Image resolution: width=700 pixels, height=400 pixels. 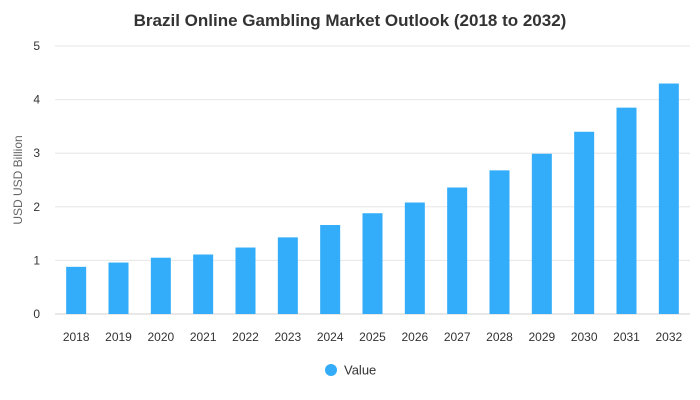 What do you see at coordinates (584, 222) in the screenshot?
I see `bar-2030` at bounding box center [584, 222].